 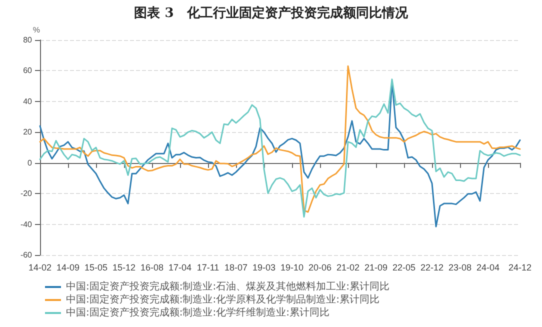 I want to click on x-tick-label: 22-05, so click(x=404, y=267).